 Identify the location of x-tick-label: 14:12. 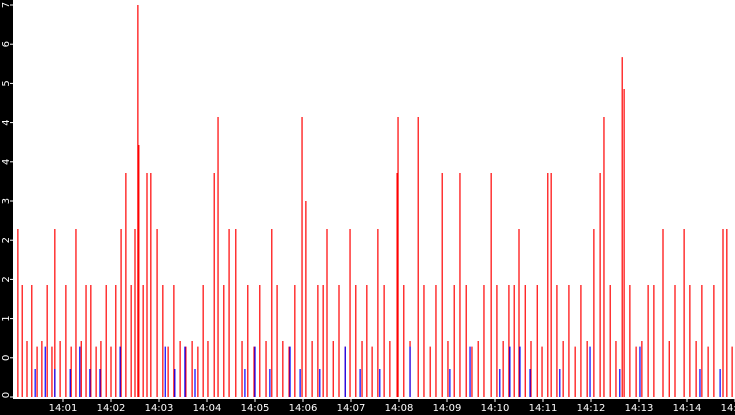
(591, 408).